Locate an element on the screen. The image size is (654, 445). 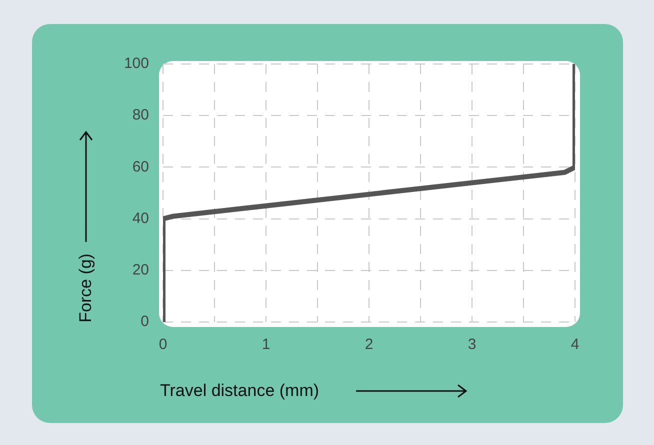
x-tick-label: 2 is located at coordinates (369, 345).